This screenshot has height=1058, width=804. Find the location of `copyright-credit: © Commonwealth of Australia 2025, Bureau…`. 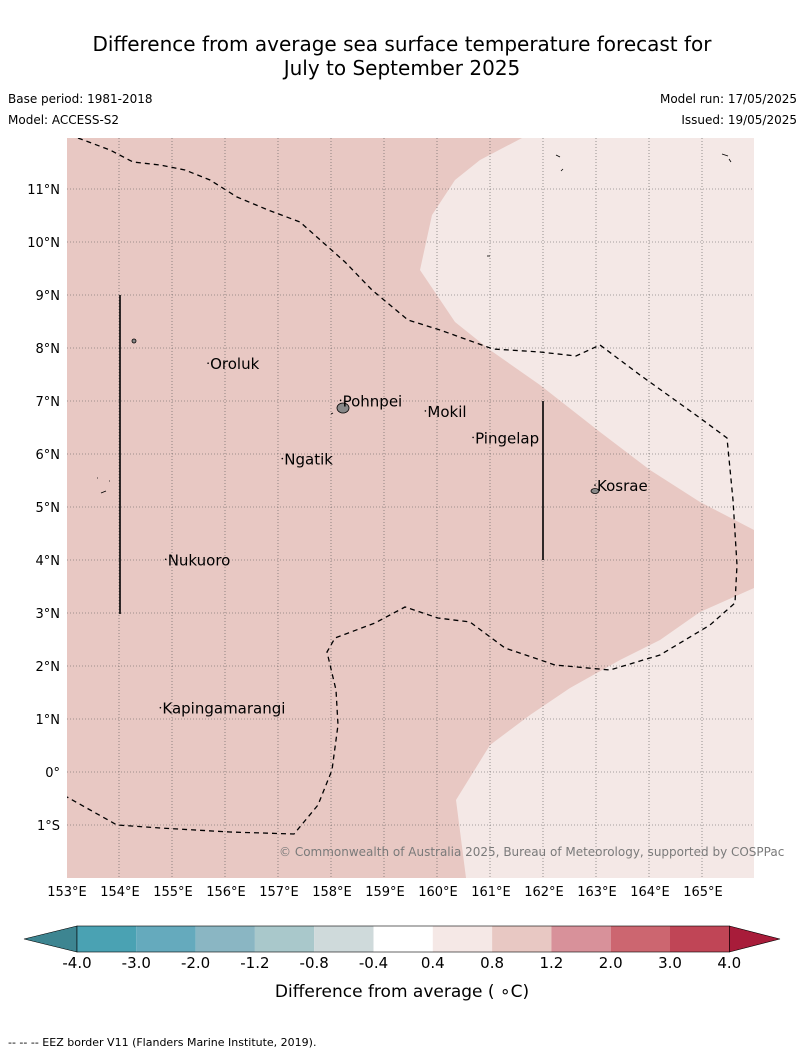

copyright-credit: © Commonwealth of Australia 2025, Bureau… is located at coordinates (532, 852).